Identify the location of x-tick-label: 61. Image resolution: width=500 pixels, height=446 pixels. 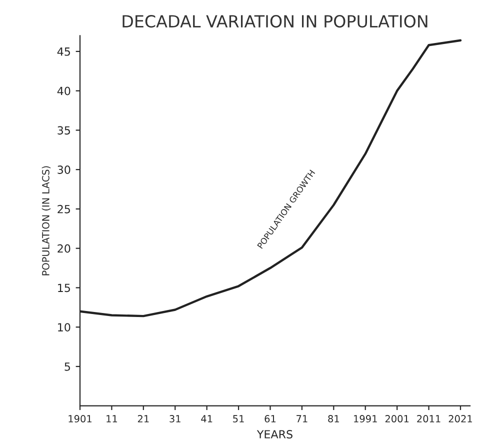
(270, 418).